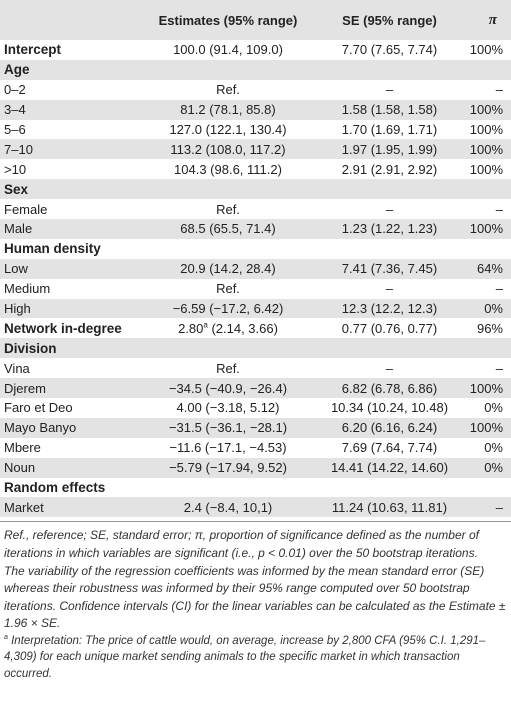  Describe the element at coordinates (17, 309) in the screenshot. I see `row-label: High` at that location.